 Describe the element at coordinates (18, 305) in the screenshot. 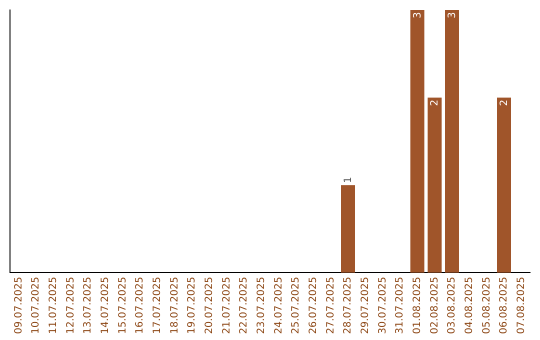

I see `x-tick-label: 09.07.2025` at that location.